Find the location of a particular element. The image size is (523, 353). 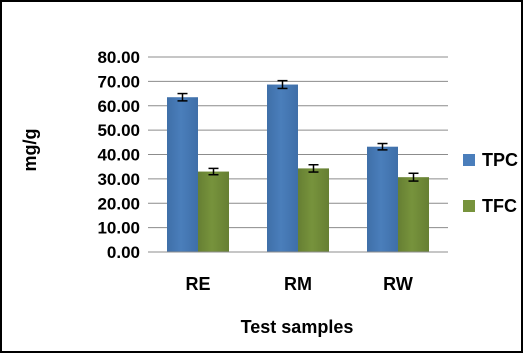

legend-swatch-tpc is located at coordinates (469, 160).